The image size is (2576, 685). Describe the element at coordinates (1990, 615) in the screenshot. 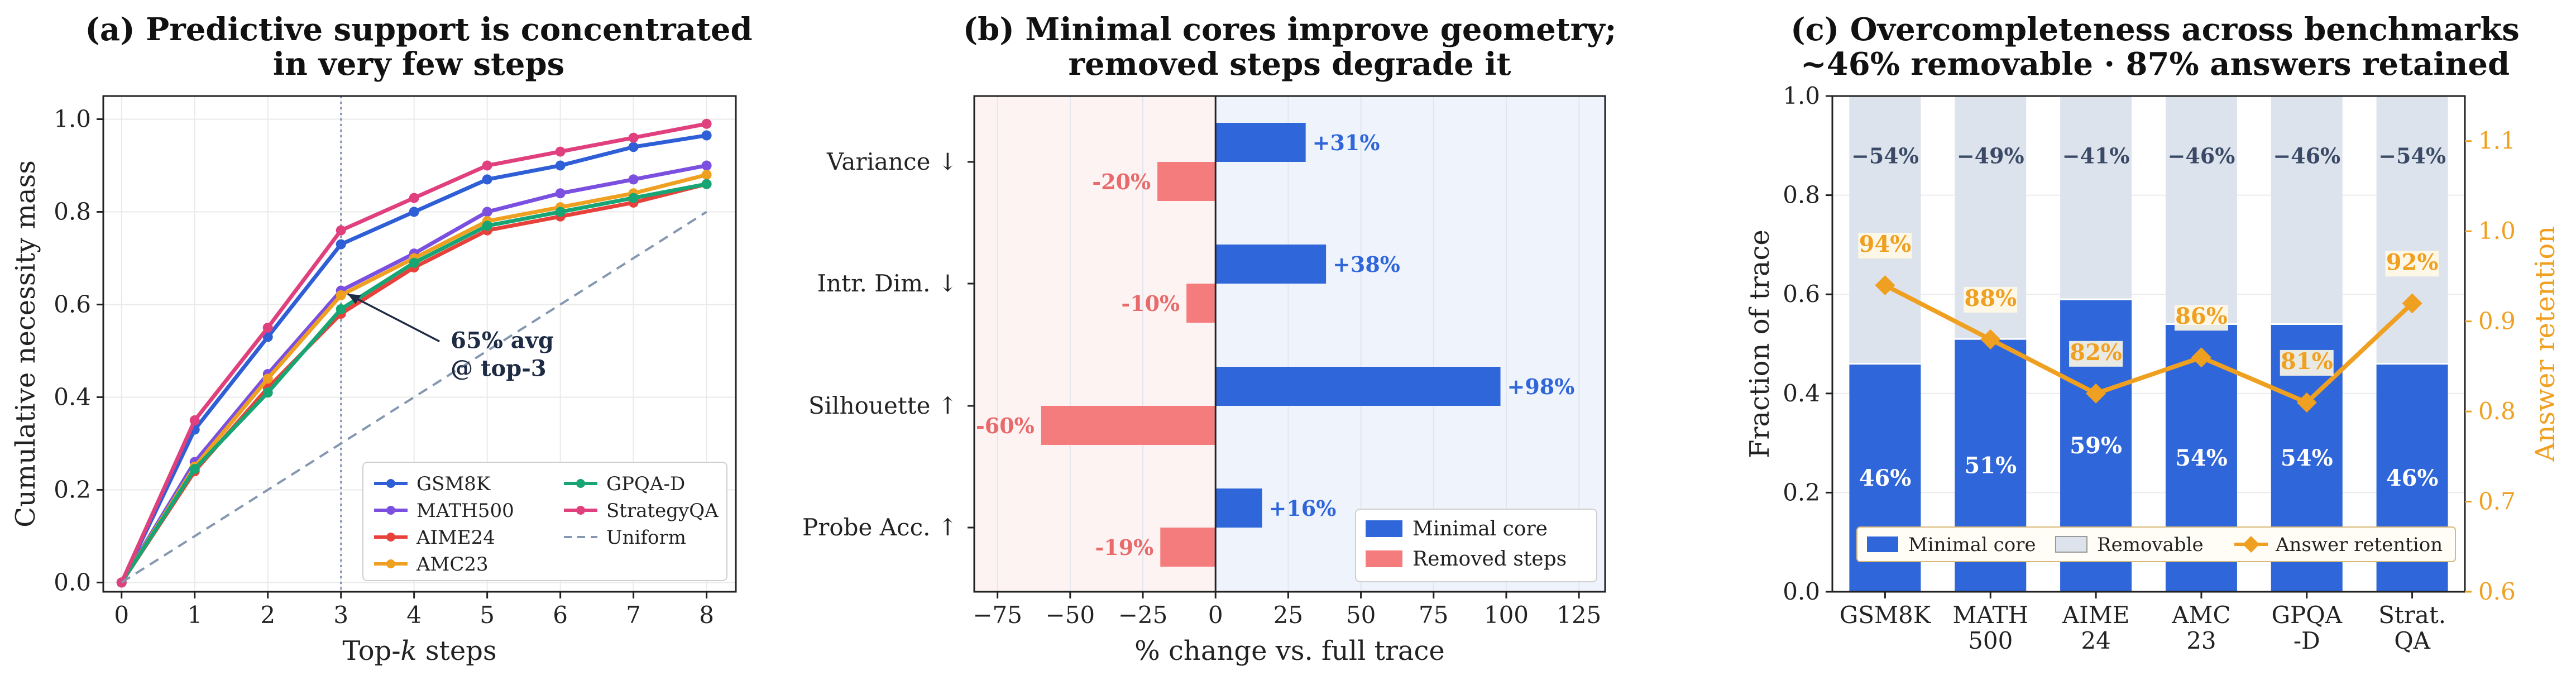

I see `x-tick-label-line-1: MATH` at that location.